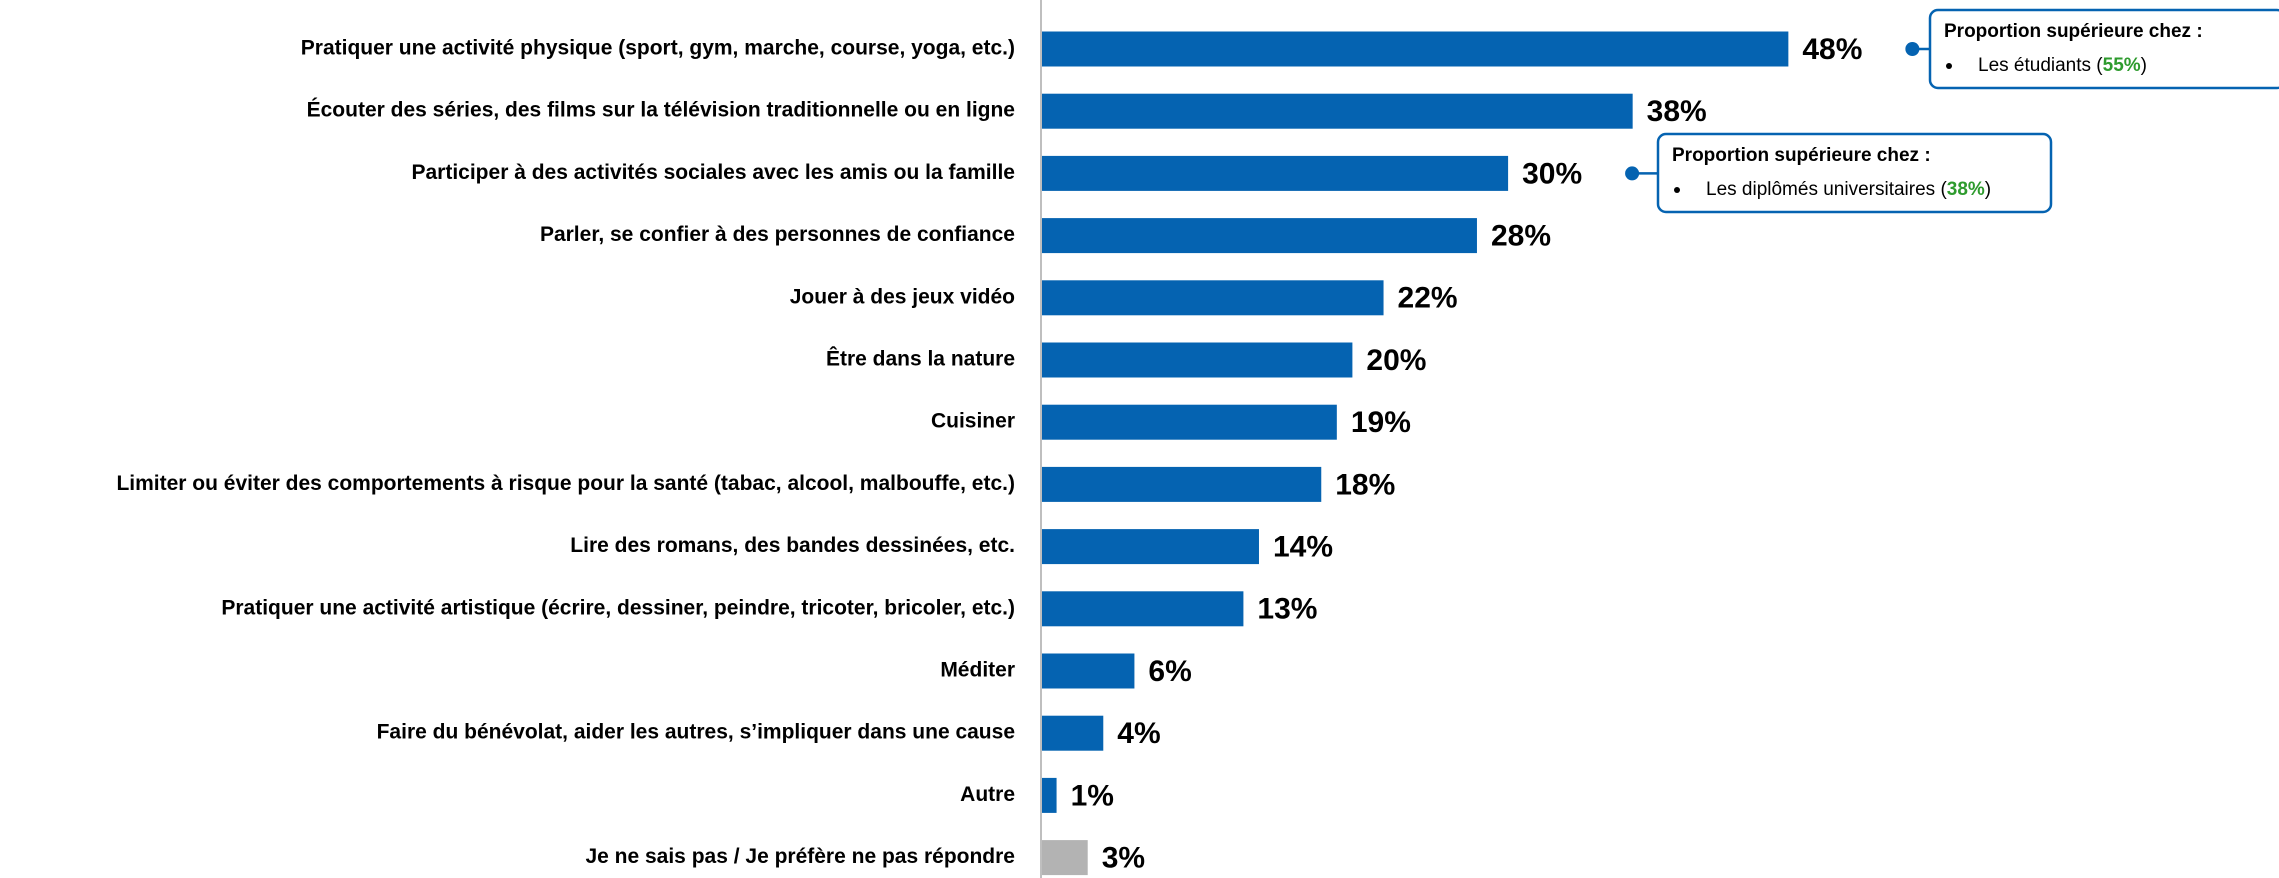 The width and height of the screenshot is (2279, 878). What do you see at coordinates (1677, 111) in the screenshot?
I see `value-label: 38%` at bounding box center [1677, 111].